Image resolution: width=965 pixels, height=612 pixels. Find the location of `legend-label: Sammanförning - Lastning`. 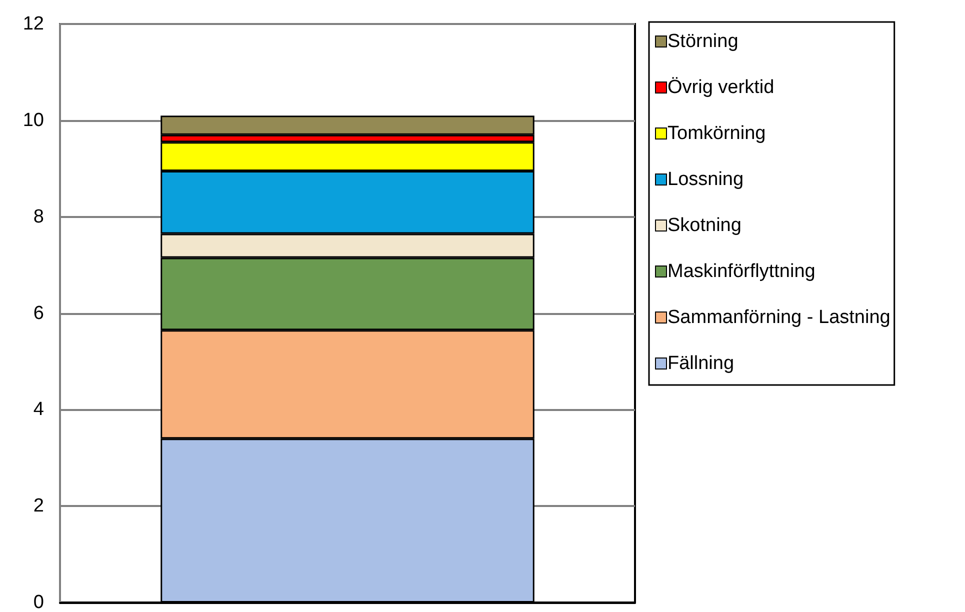

legend-label: Sammanförning - Lastning is located at coordinates (779, 317).